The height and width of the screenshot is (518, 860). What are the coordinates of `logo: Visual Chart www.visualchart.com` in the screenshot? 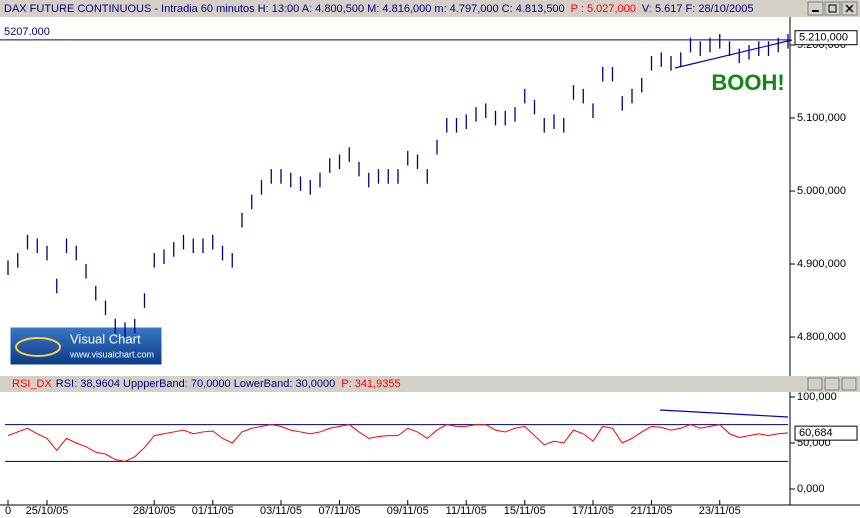 It's located at (86, 346).